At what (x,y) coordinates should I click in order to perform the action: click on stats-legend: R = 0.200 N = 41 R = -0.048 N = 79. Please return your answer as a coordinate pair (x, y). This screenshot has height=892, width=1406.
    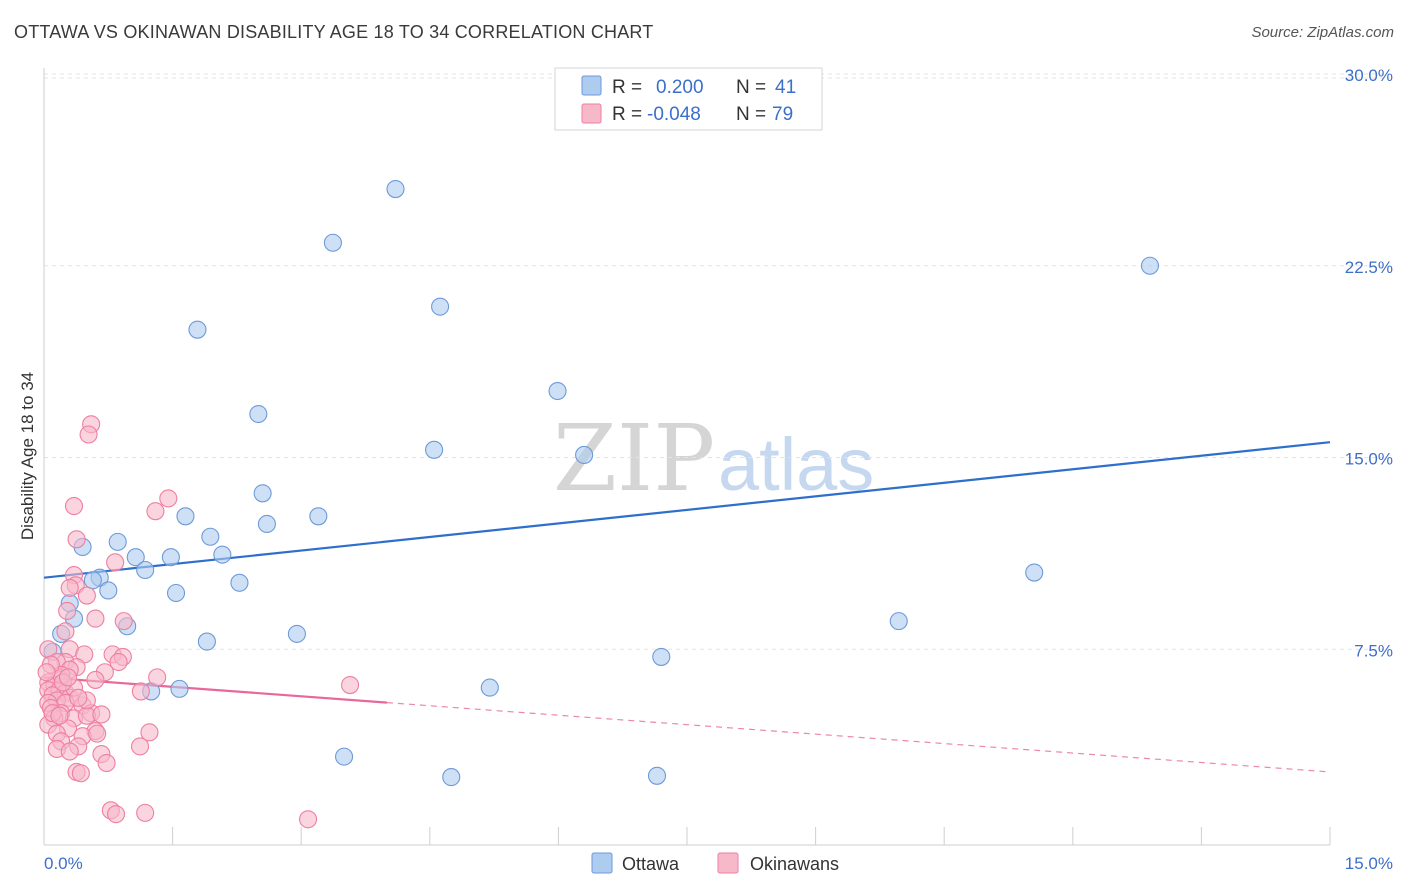
    Looking at the image, I should click on (688, 99).